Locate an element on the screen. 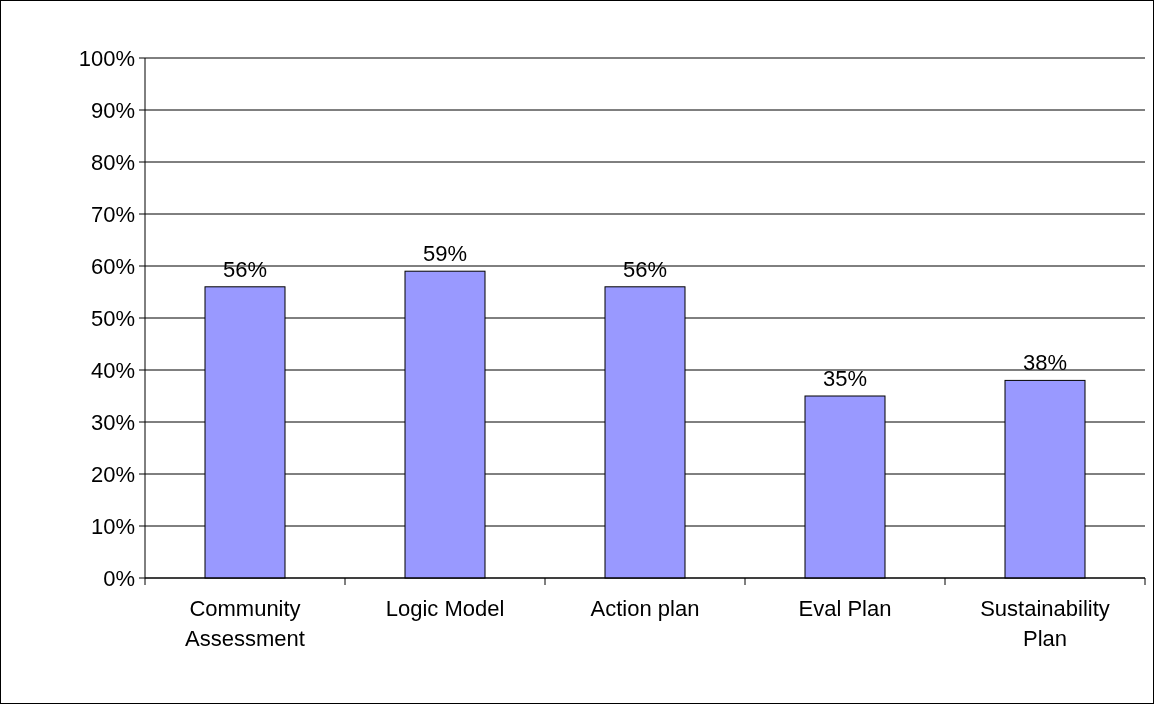  y-tick-label: 40% is located at coordinates (112, 370).